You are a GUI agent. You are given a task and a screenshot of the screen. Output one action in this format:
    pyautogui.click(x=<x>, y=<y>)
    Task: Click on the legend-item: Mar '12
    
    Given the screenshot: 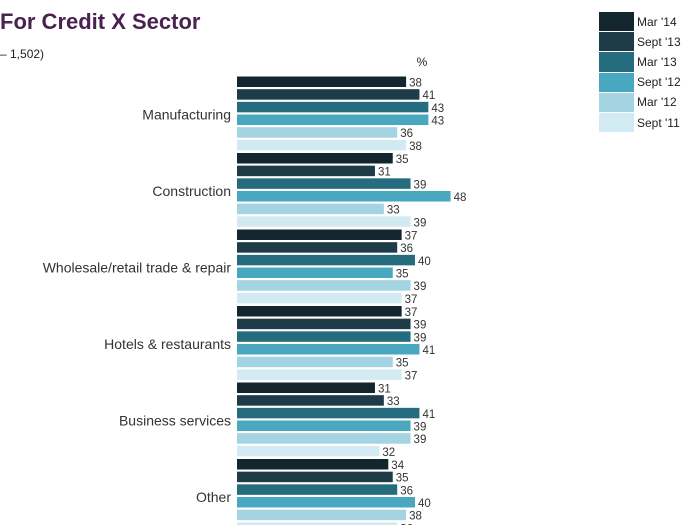 What is the action you would take?
    pyautogui.click(x=644, y=101)
    